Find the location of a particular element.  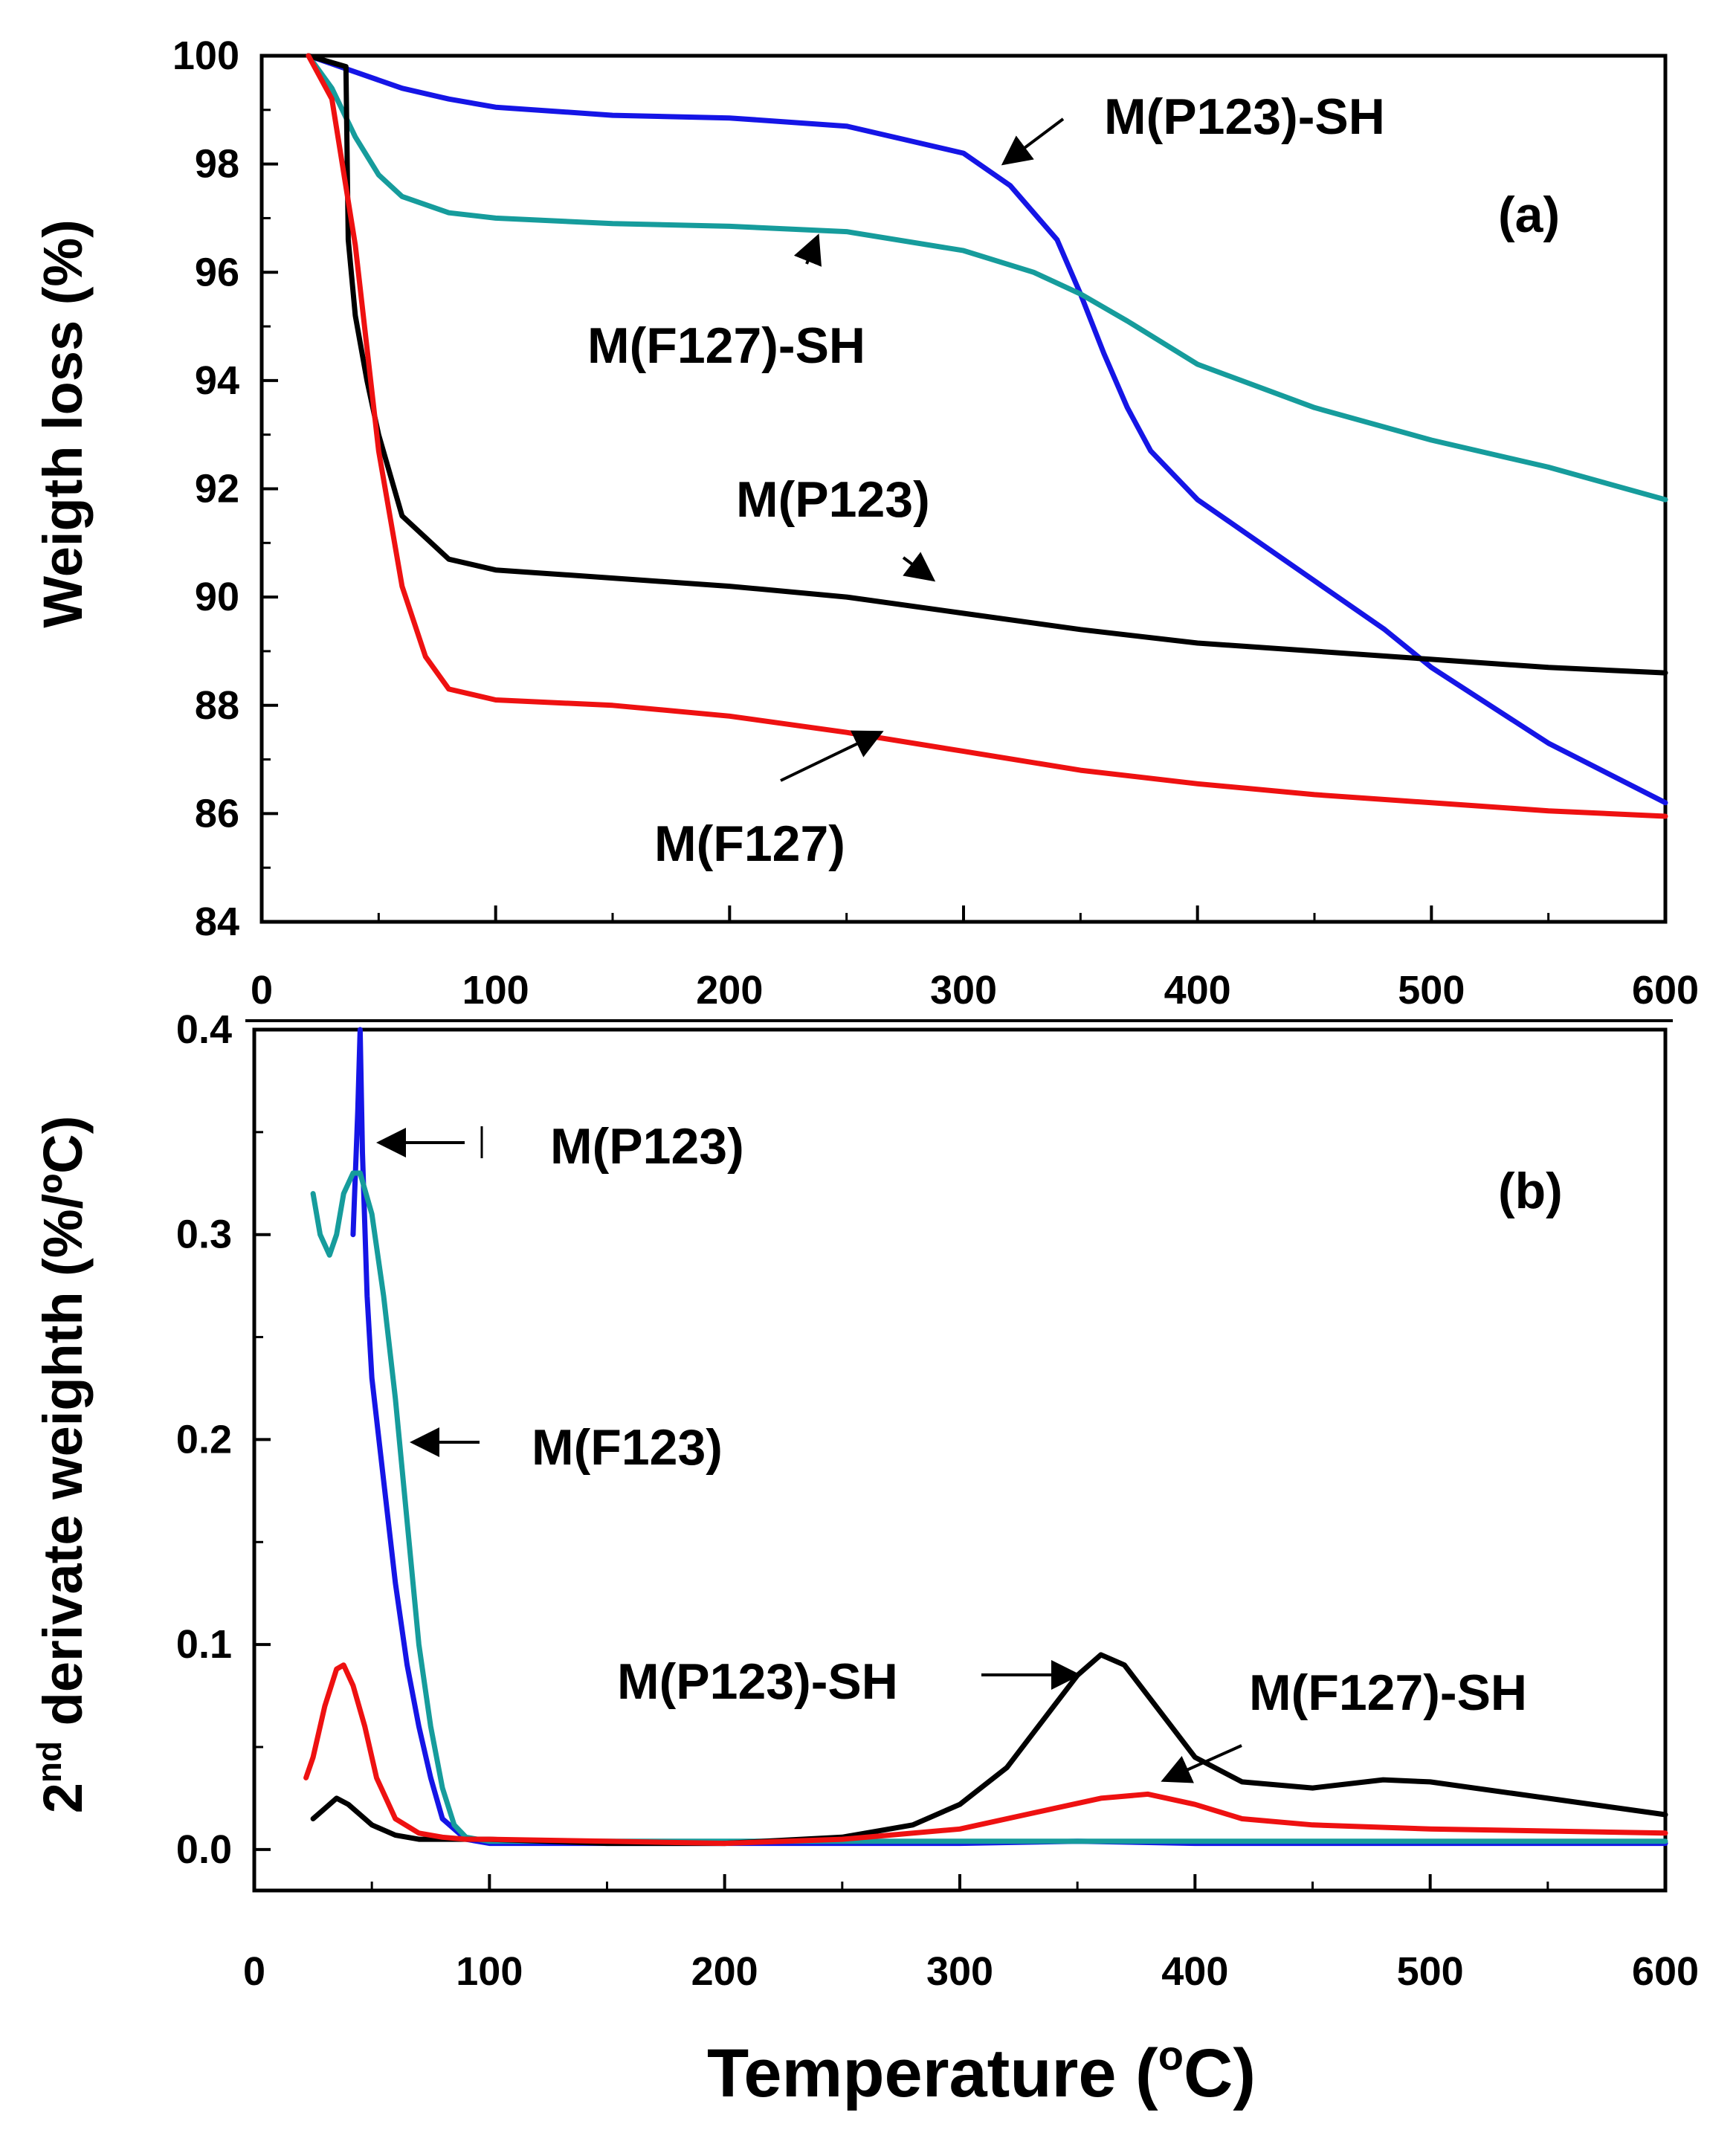

panel-a-label: (a) is located at coordinates (1529, 215).